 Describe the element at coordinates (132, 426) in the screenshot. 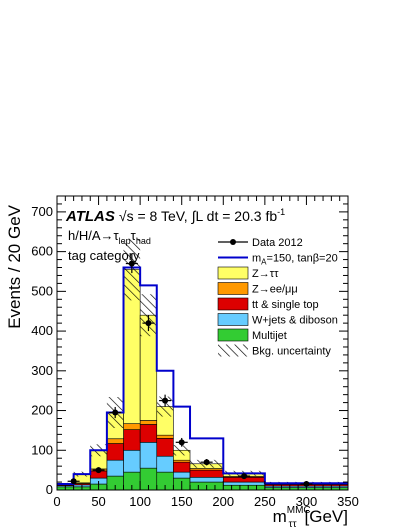

I see `bar-z-ee--bin-4` at that location.